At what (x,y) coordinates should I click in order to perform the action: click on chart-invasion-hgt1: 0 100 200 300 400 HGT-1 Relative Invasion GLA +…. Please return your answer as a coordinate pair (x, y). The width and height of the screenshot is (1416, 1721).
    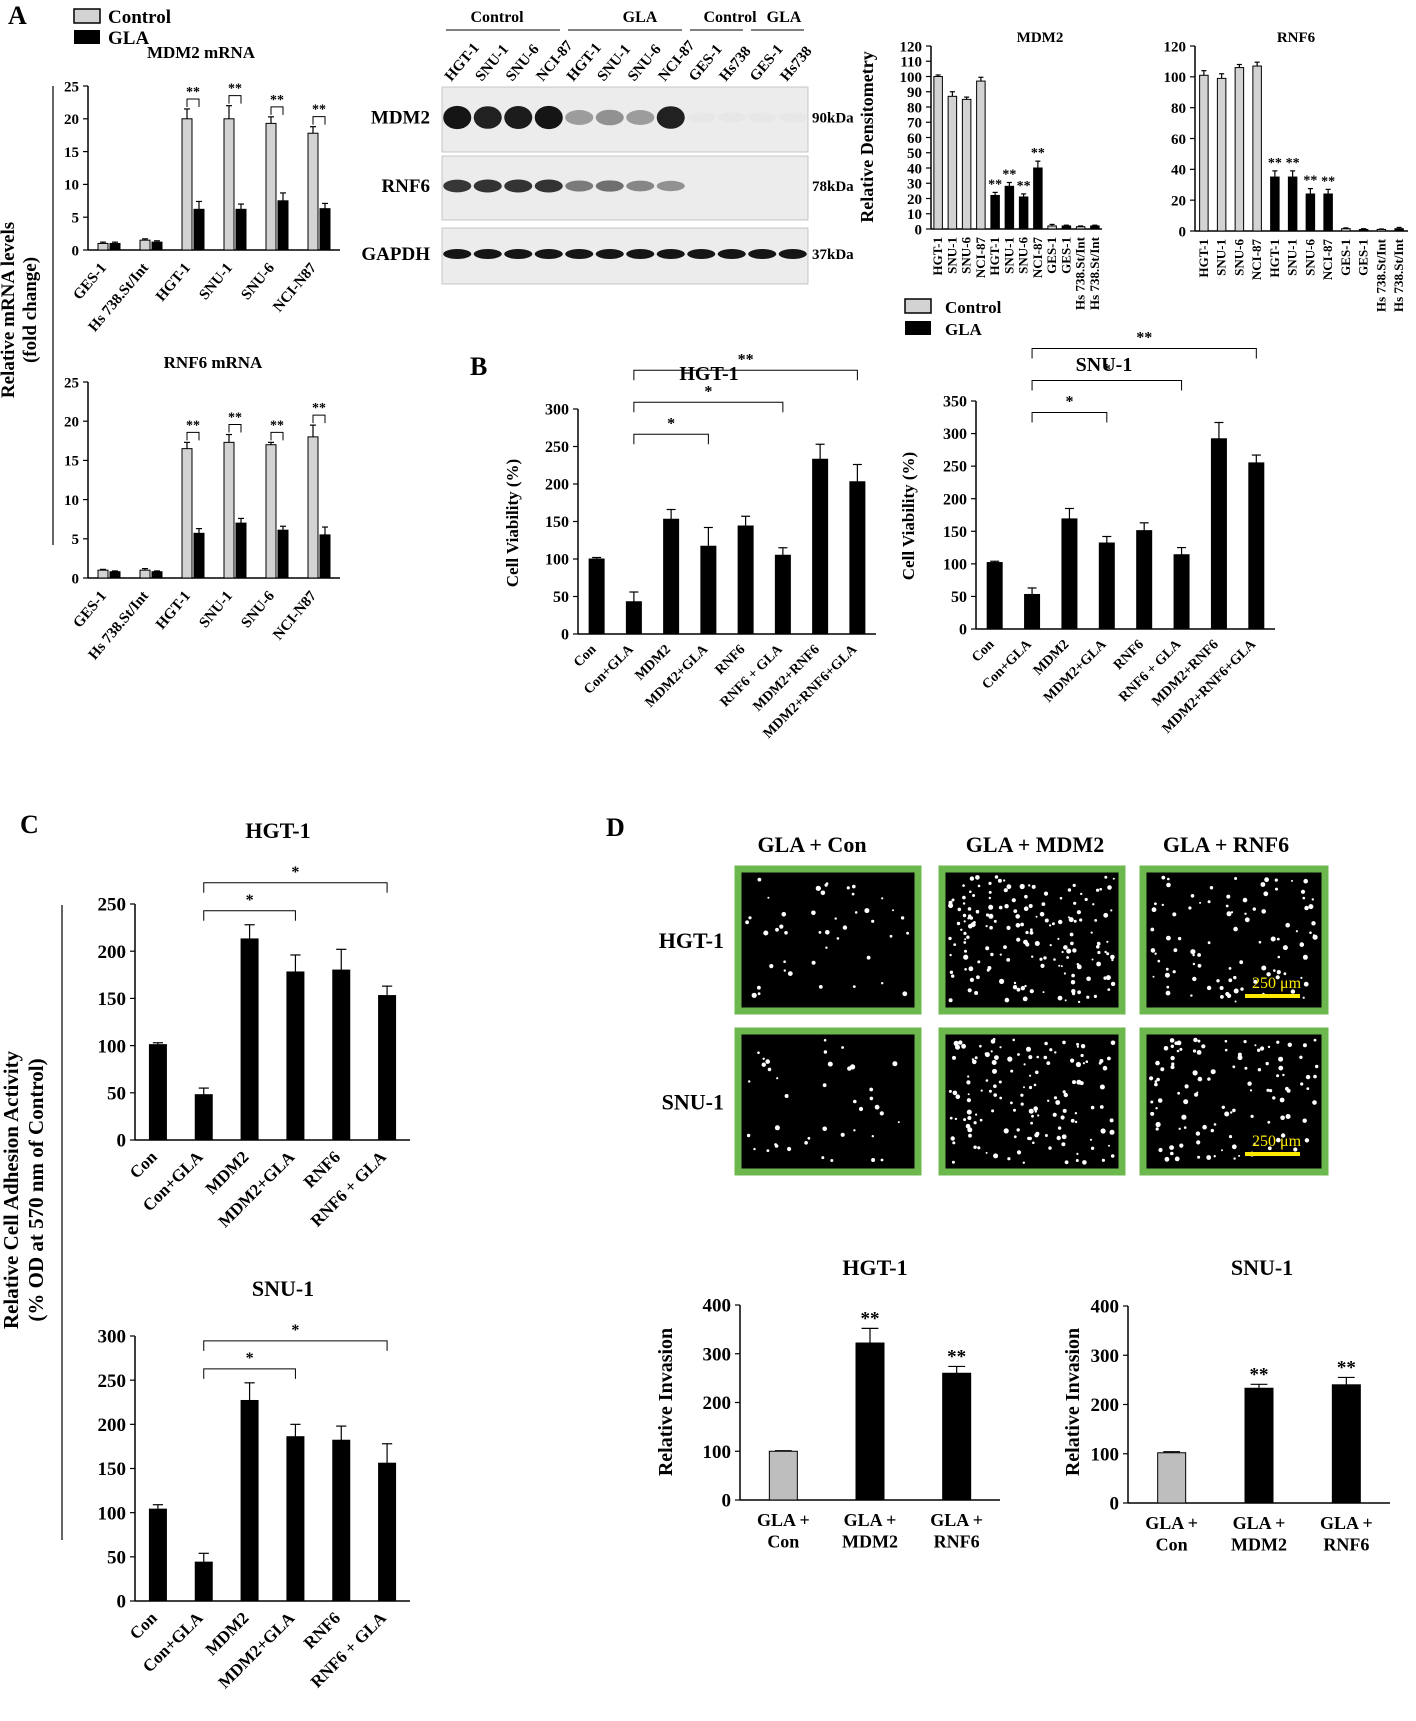
    Looking at the image, I should click on (827, 1403).